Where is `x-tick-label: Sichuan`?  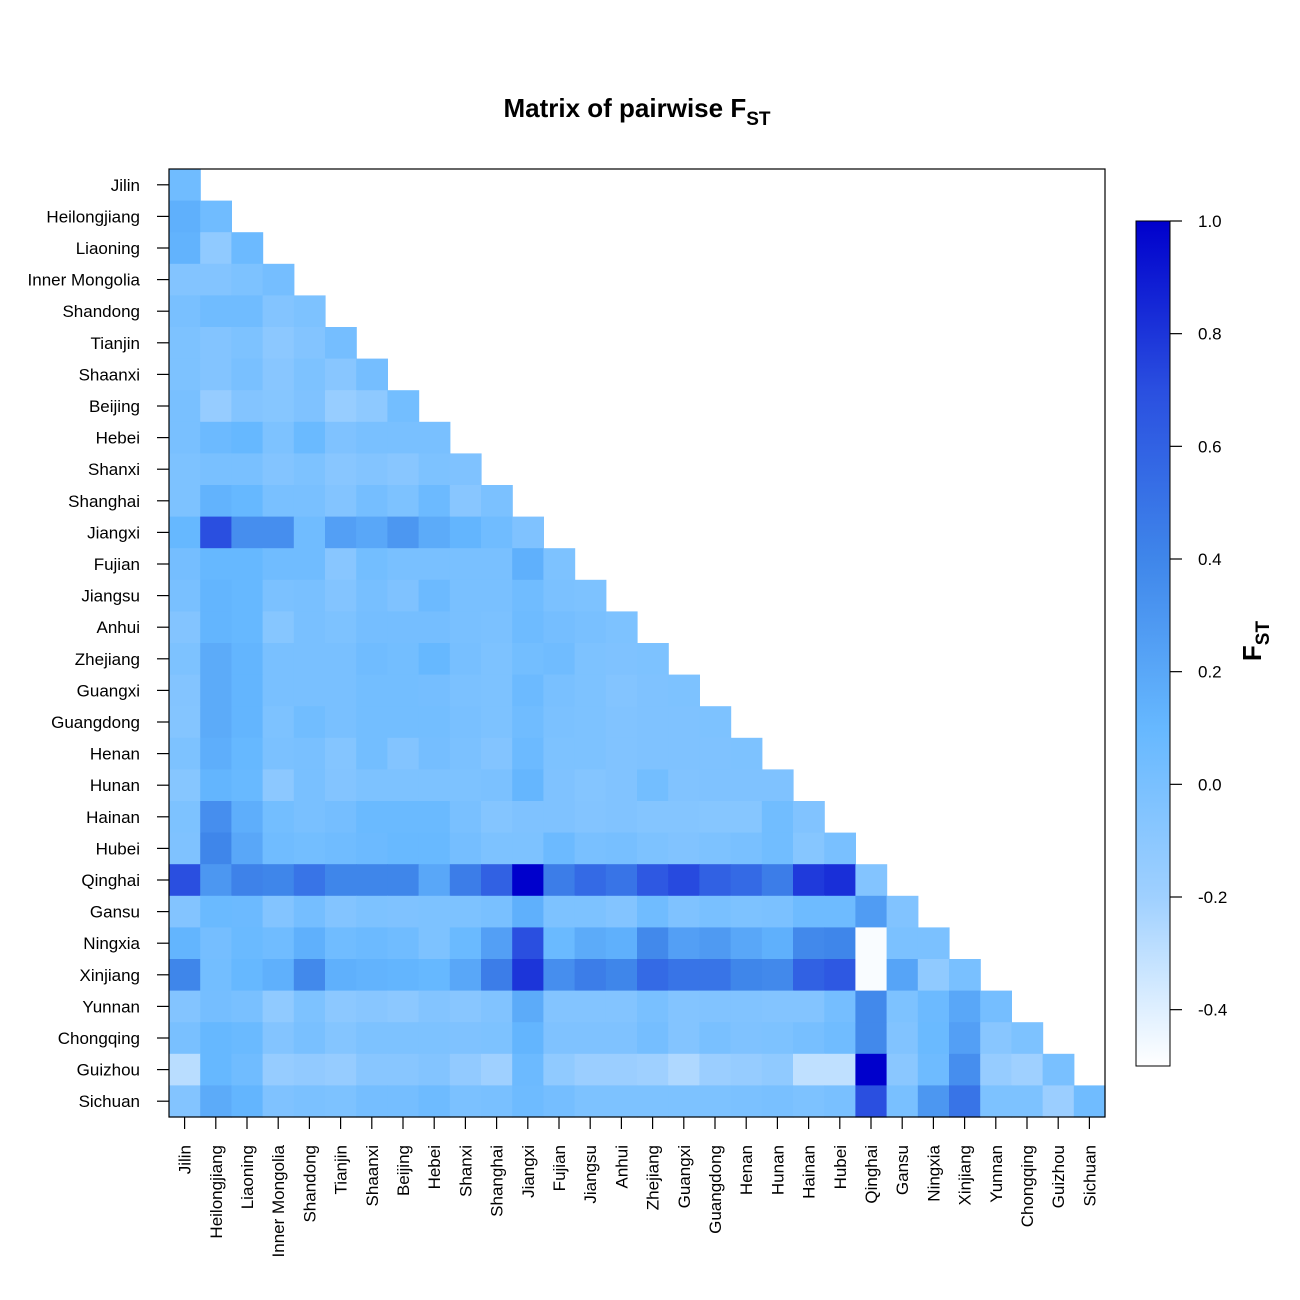
x-tick-label: Sichuan is located at coordinates (1089, 1175).